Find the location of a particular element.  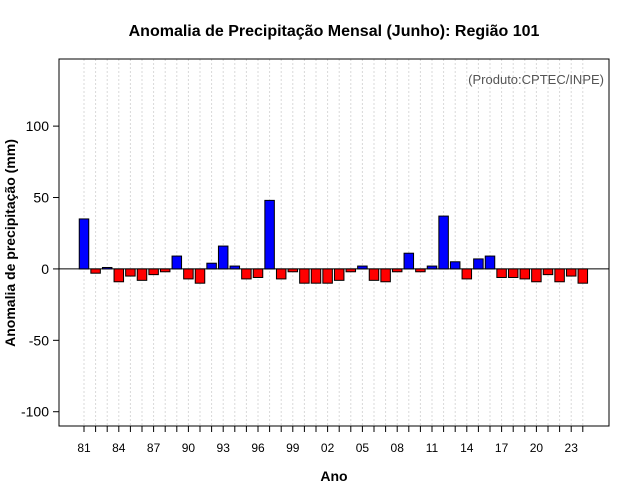

bar-1989 is located at coordinates (177, 262).